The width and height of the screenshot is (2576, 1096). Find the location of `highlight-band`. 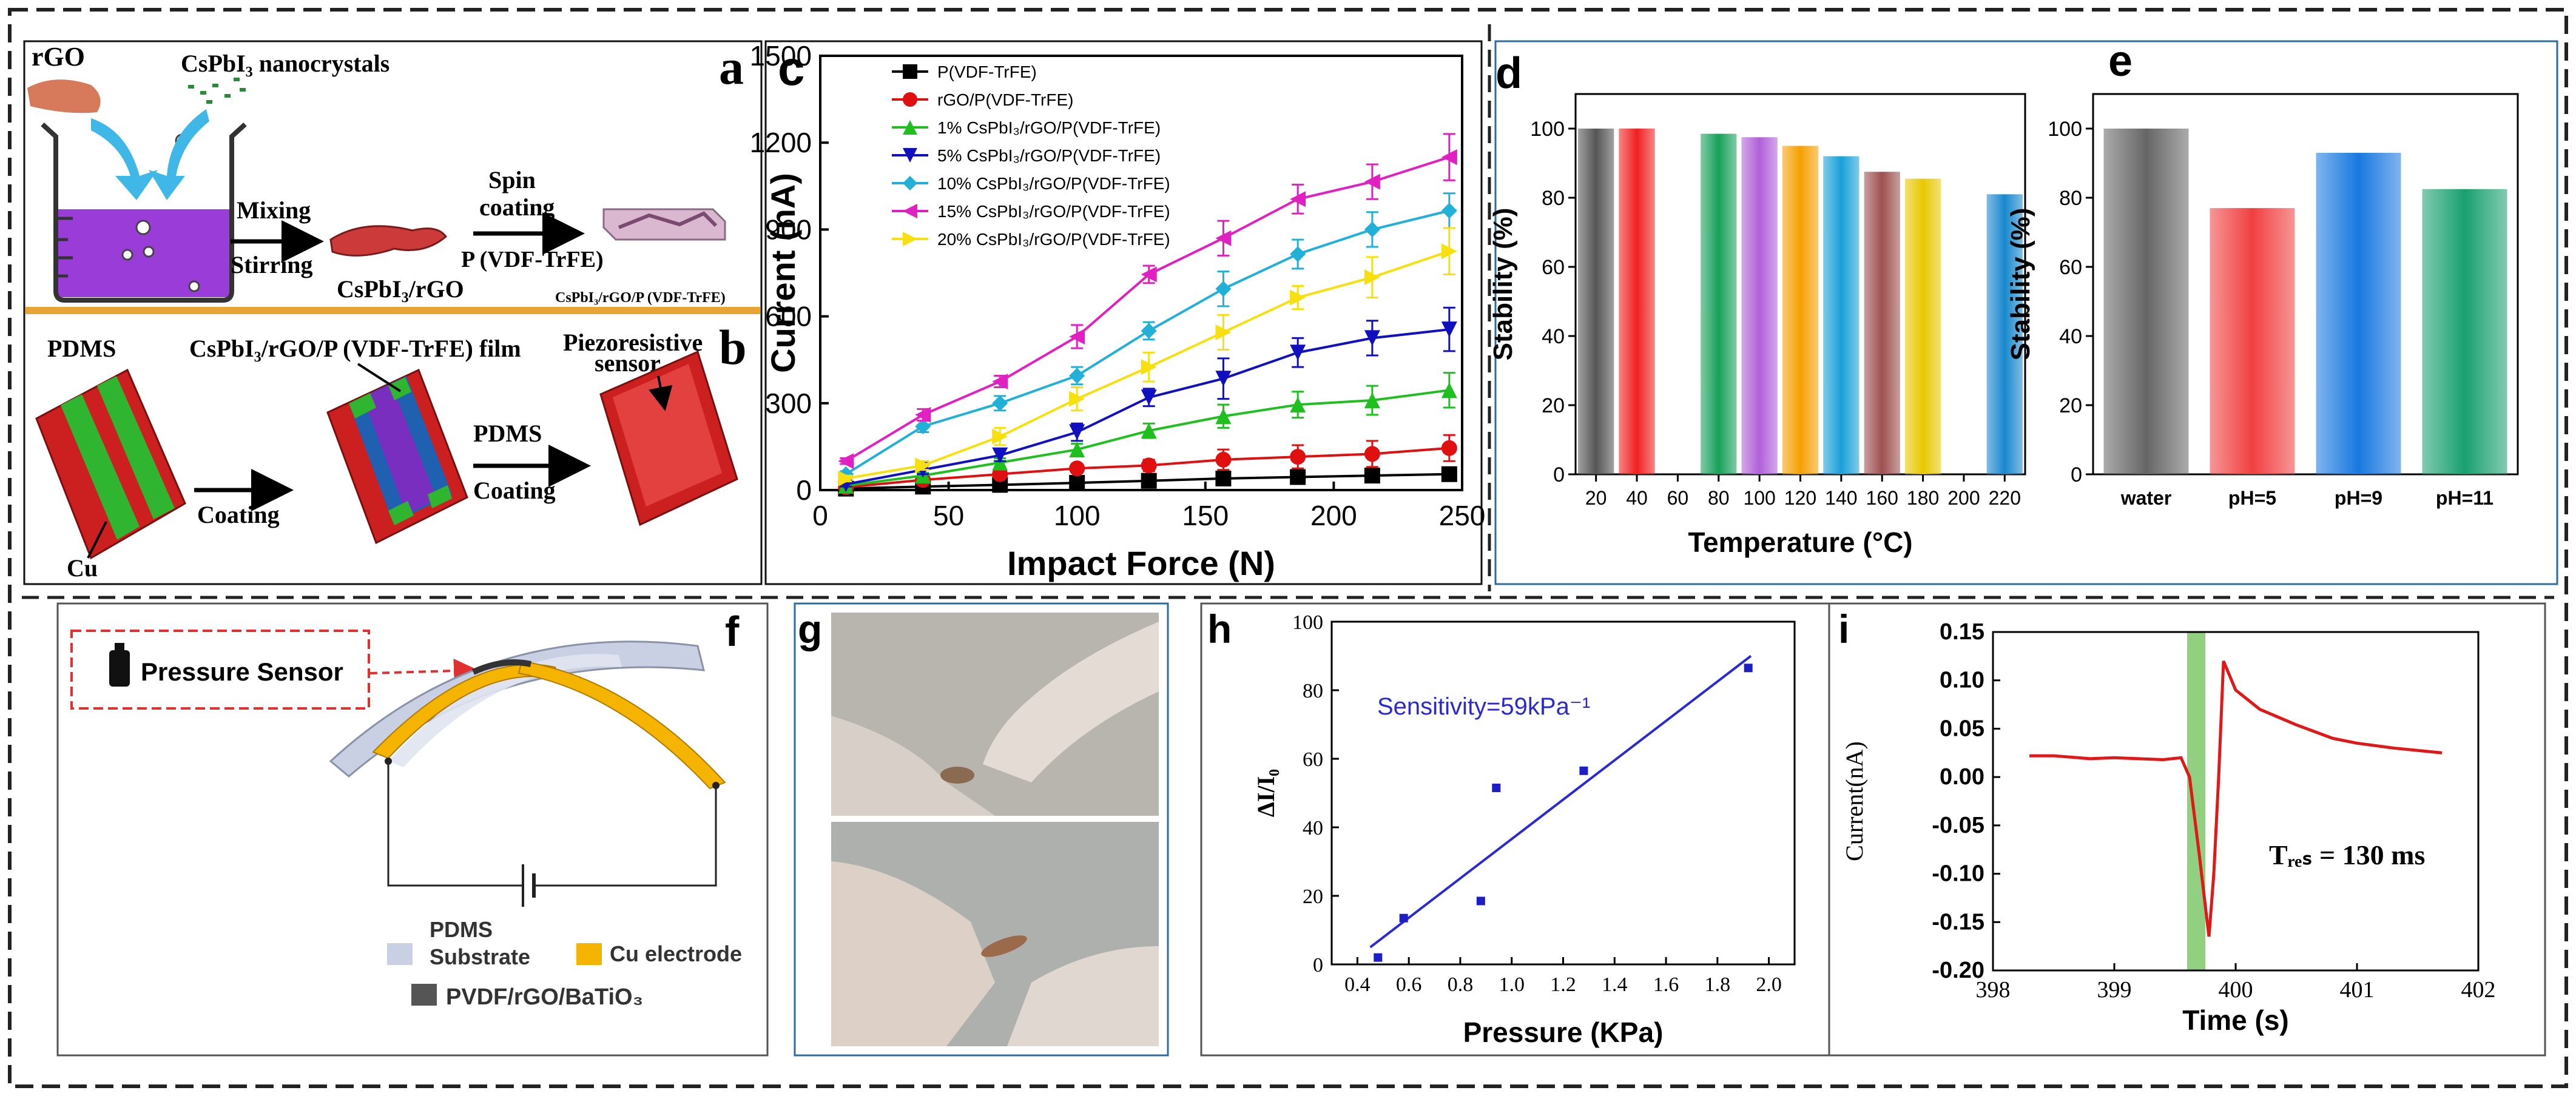

highlight-band is located at coordinates (2196, 801).